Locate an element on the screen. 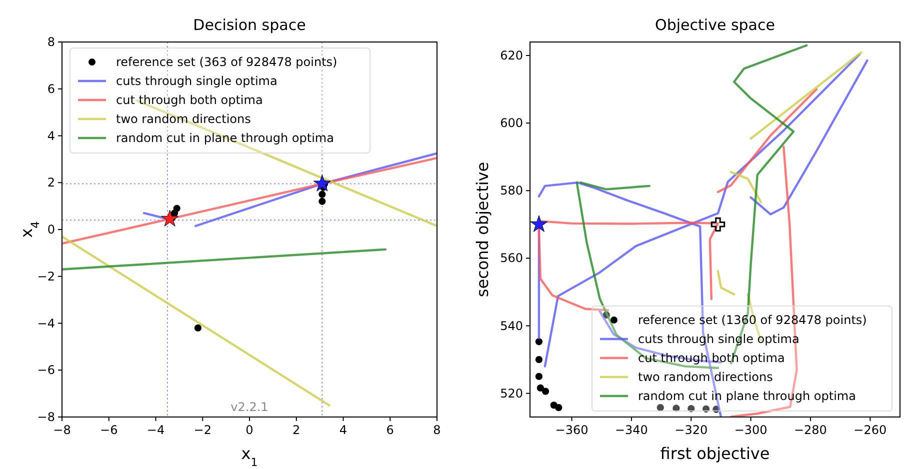  y-tick-label: 8 is located at coordinates (51, 42).